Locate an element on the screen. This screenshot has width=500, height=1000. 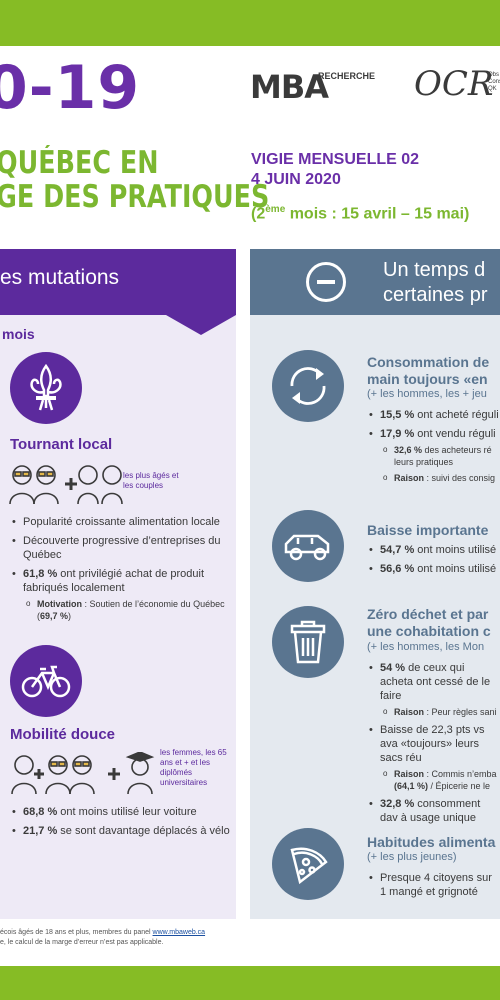
bicycle-icon is located at coordinates (46, 681).